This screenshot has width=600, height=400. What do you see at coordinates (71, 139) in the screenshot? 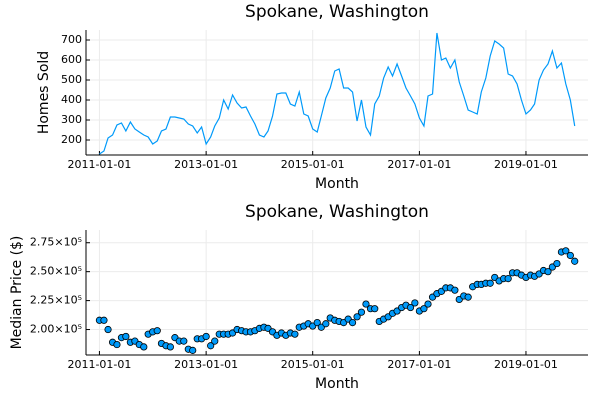
I see `y-tick-label: 200` at bounding box center [71, 139].